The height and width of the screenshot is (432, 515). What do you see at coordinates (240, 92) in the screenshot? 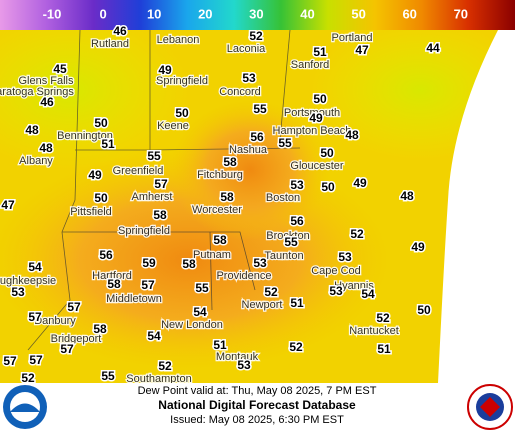
I see `place-name: Concord` at bounding box center [240, 92].